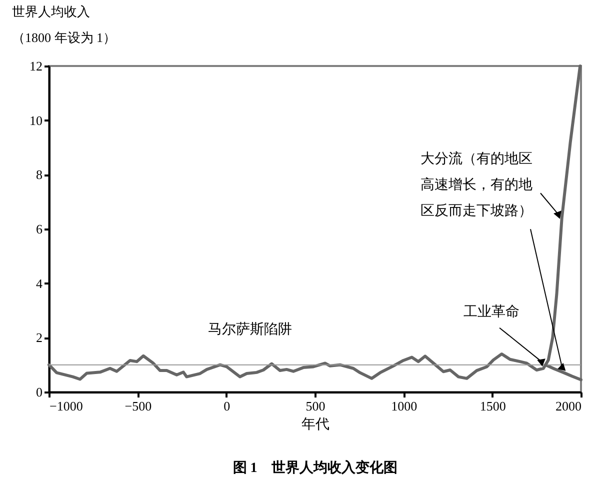 The image size is (607, 485). What do you see at coordinates (66, 406) in the screenshot?
I see `x-tick-label: −1000` at bounding box center [66, 406].